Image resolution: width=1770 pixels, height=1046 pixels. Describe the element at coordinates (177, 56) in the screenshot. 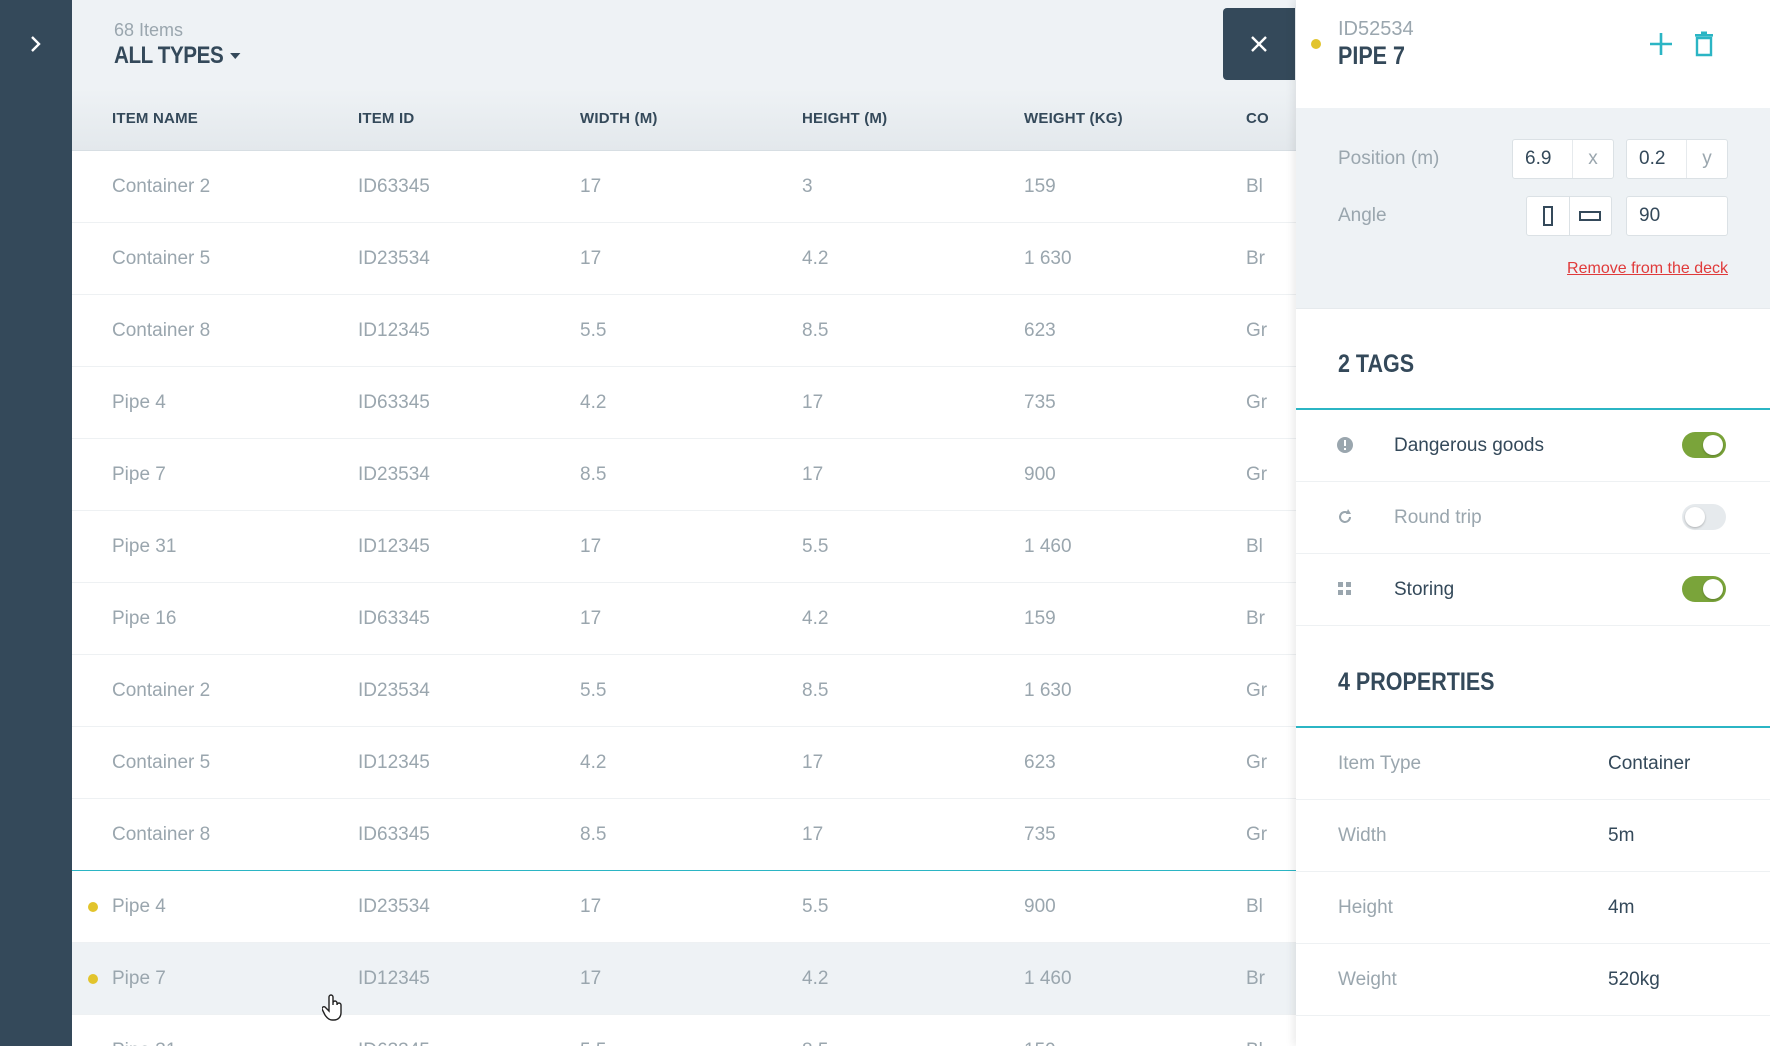

I see `type-filter-dropdown: ALL TYPES` at that location.